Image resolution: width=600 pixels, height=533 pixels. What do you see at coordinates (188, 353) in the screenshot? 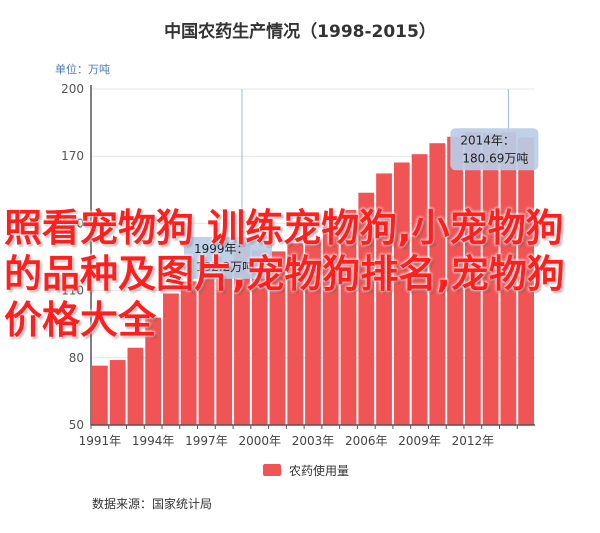
I see `bar-1996年` at bounding box center [188, 353].